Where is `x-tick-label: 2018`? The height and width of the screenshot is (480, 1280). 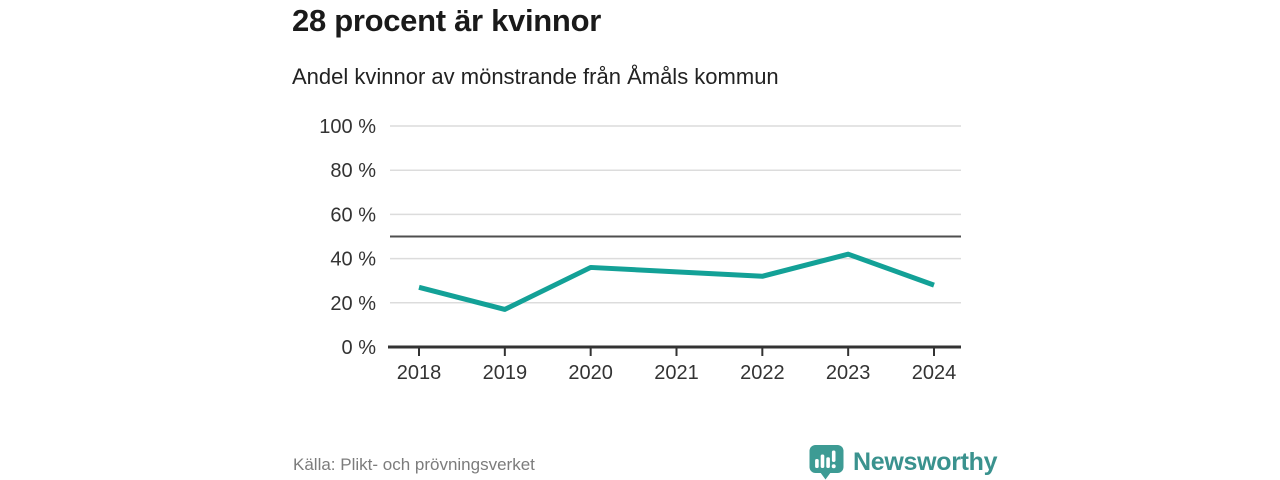 x-tick-label: 2018 is located at coordinates (419, 373).